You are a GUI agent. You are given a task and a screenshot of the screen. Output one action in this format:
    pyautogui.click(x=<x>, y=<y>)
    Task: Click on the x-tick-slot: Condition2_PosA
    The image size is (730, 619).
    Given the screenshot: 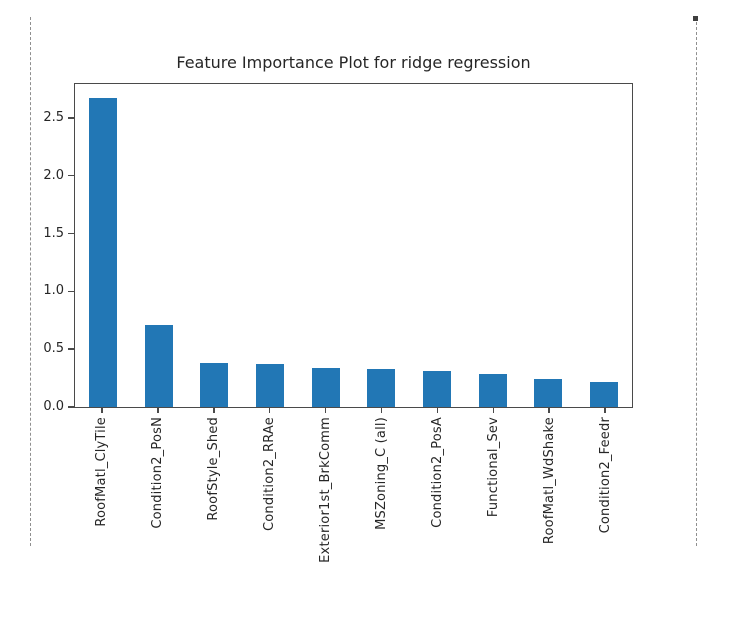 What is the action you would take?
    pyautogui.click(x=437, y=485)
    